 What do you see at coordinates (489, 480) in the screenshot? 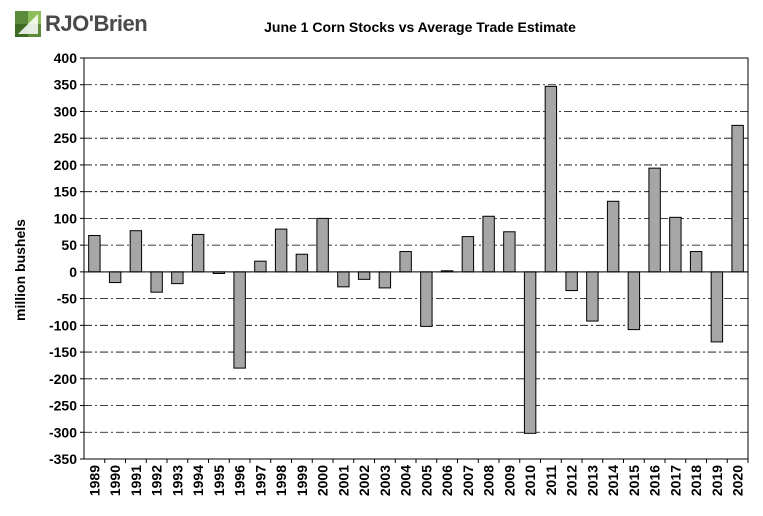
I see `x-tick-label: 2008` at bounding box center [489, 480].